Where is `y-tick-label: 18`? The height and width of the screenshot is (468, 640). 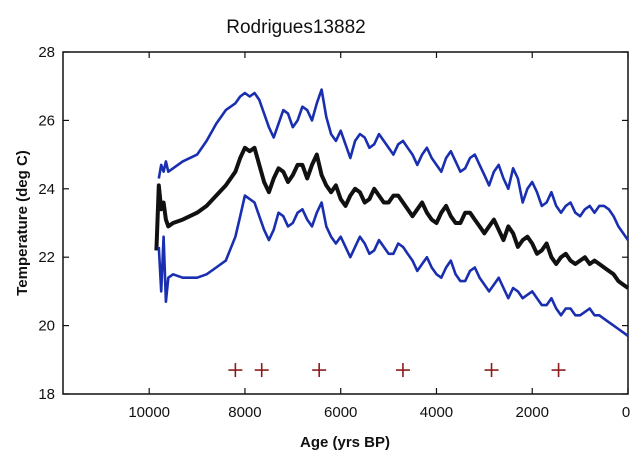
y-tick-label: 18 is located at coordinates (46, 394).